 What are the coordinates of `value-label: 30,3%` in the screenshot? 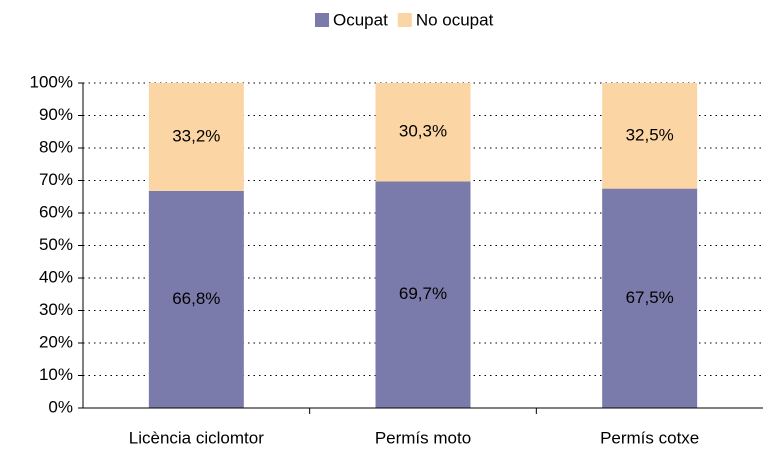 It's located at (423, 131).